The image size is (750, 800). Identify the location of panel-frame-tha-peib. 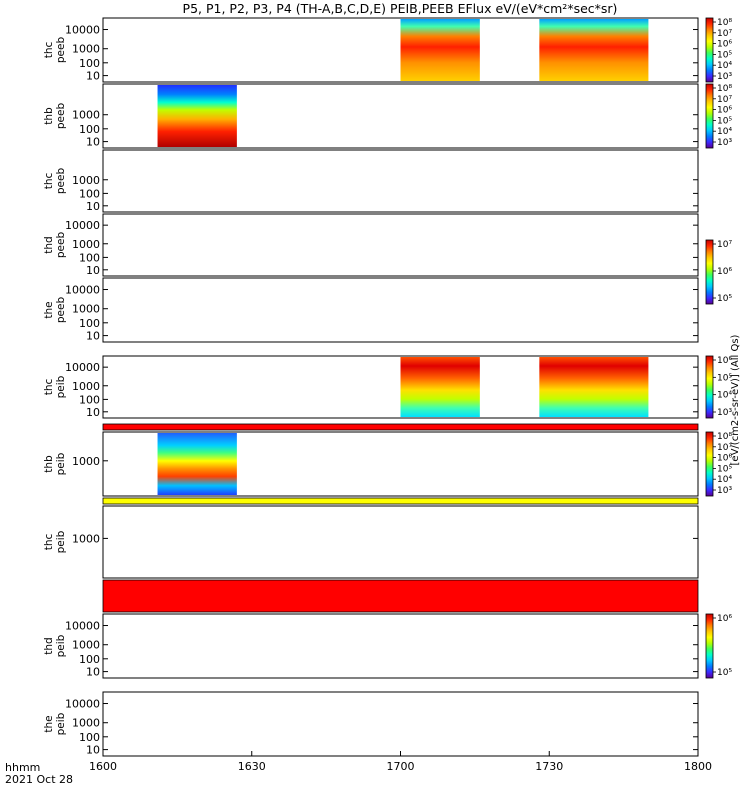
(400, 387).